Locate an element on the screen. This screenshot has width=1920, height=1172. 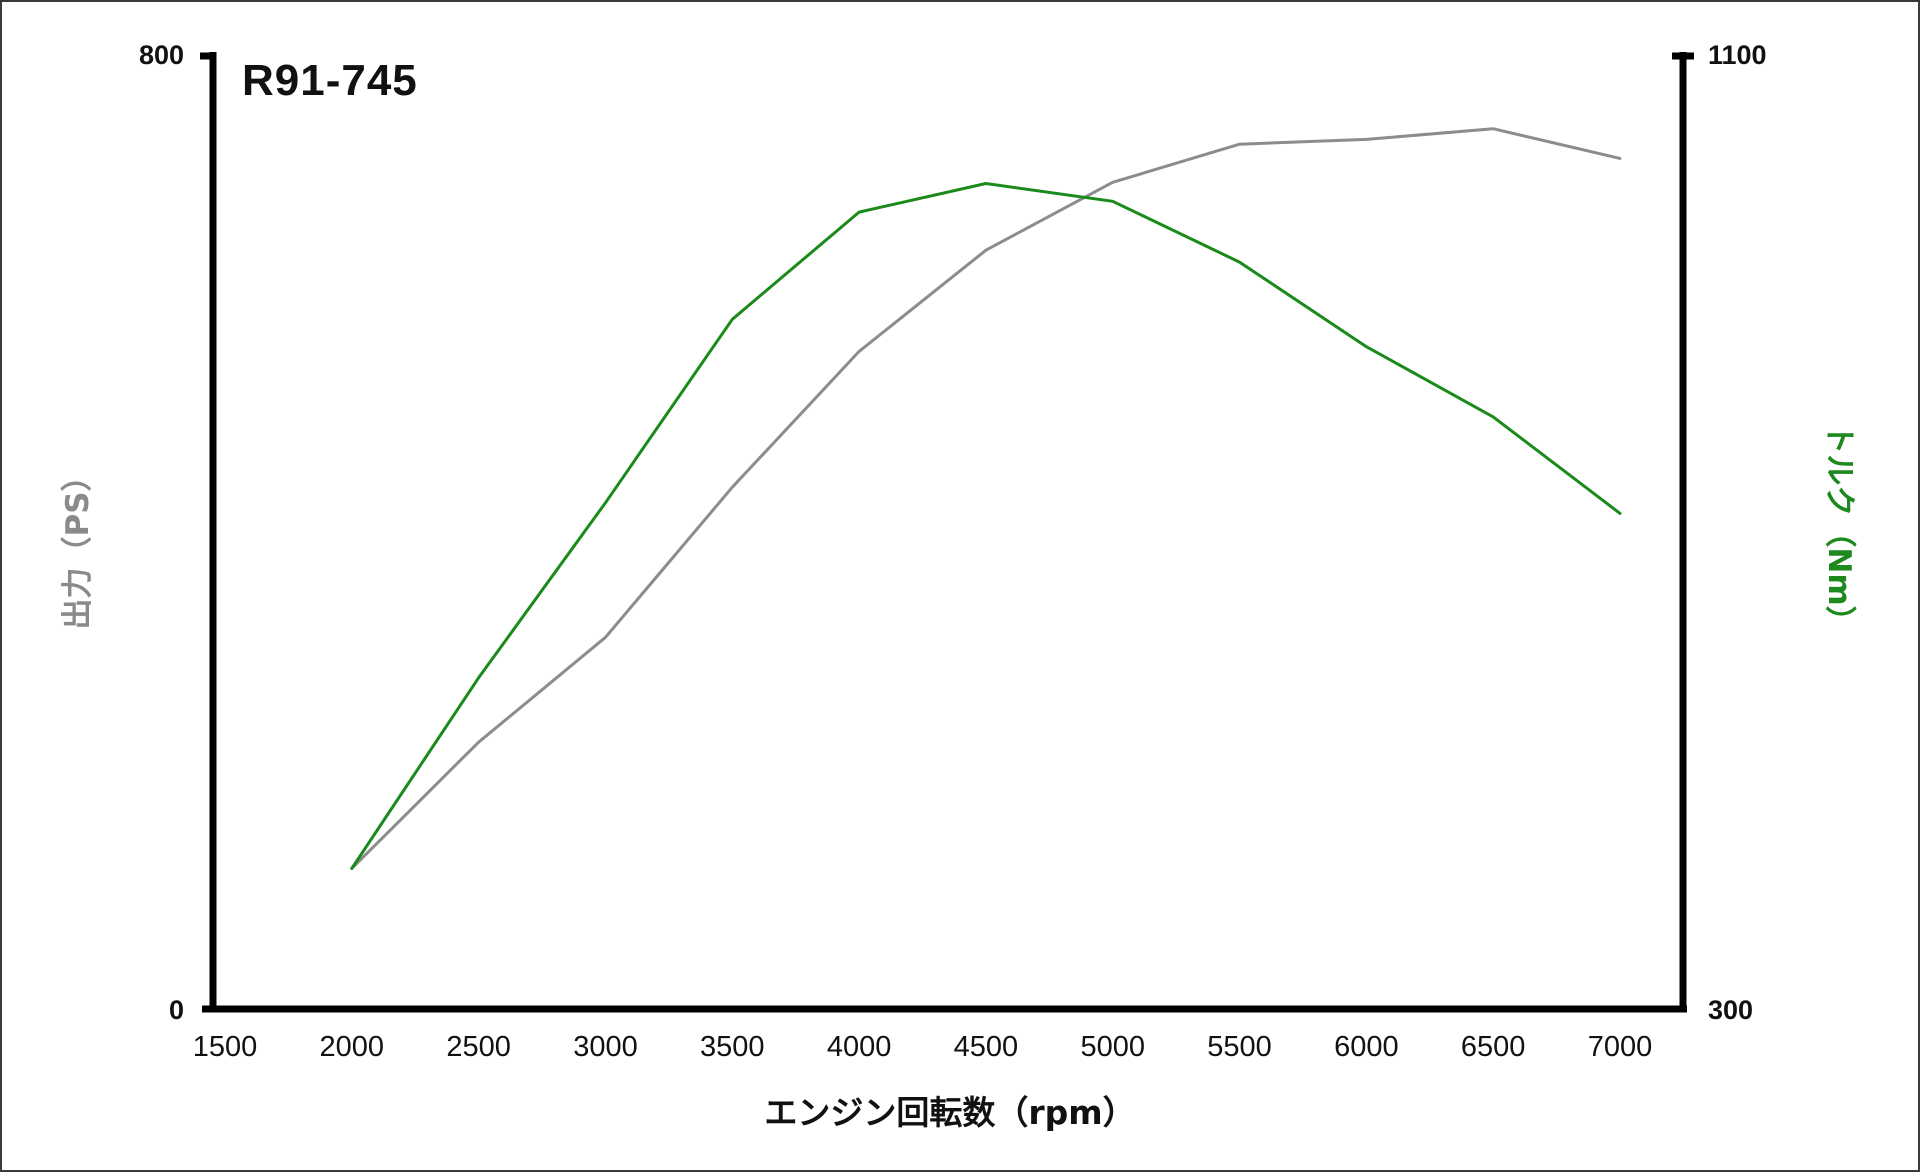
x-tick-label: 2000 is located at coordinates (352, 1047).